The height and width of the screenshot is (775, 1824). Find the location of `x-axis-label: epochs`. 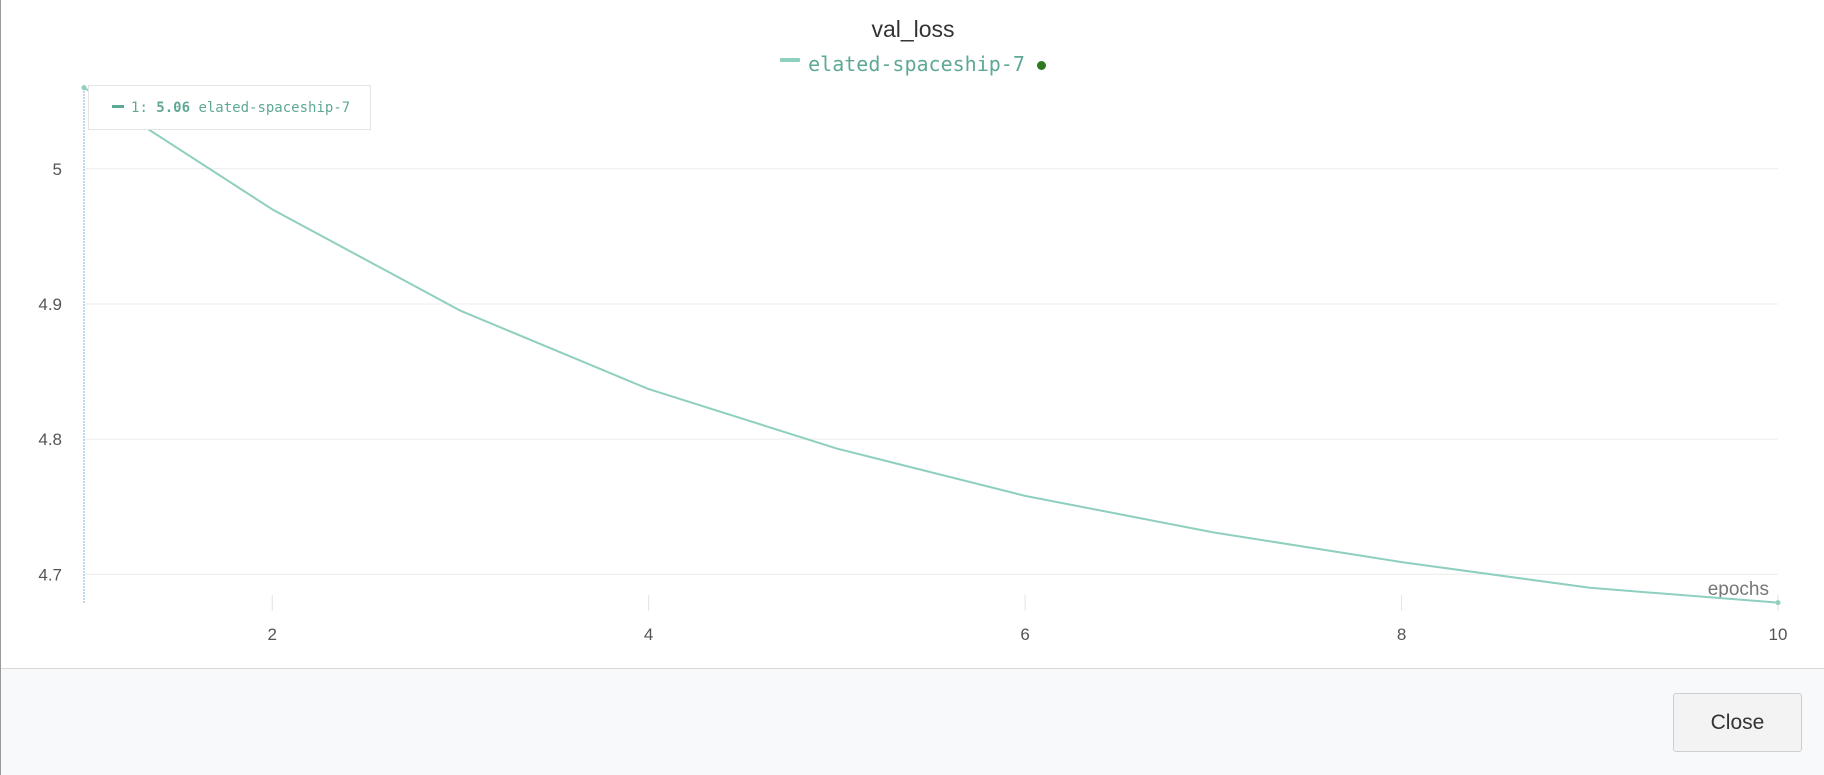

x-axis-label: epochs is located at coordinates (1738, 589).